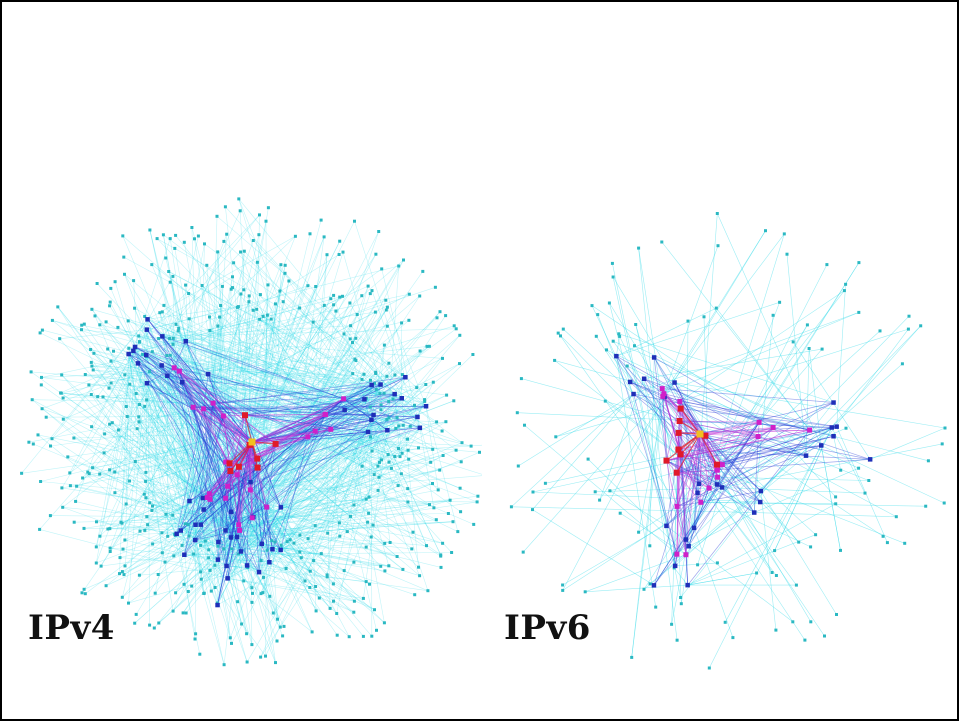 This screenshot has width=959, height=721. What do you see at coordinates (71, 628) in the screenshot?
I see `ipv4-label: IPv4` at bounding box center [71, 628].